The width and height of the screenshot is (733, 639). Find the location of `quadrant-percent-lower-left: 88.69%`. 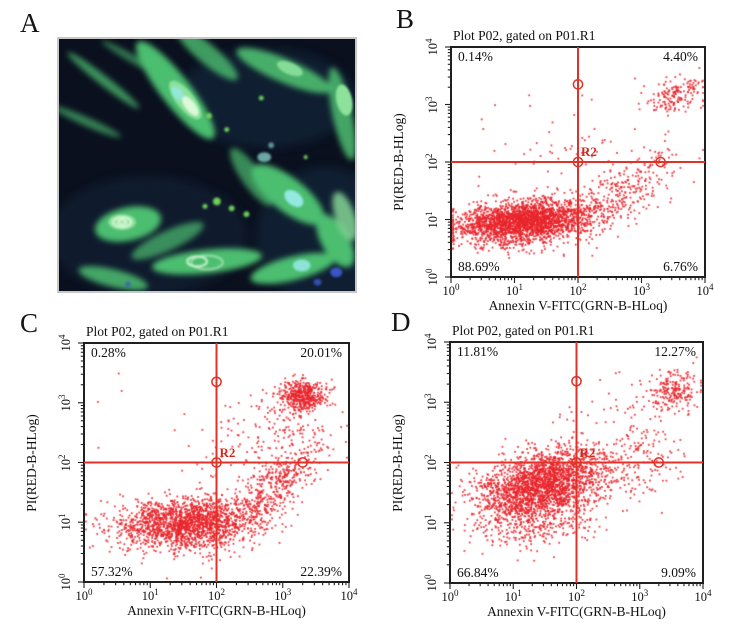

quadrant-percent-lower-left: 88.69% is located at coordinates (479, 266).